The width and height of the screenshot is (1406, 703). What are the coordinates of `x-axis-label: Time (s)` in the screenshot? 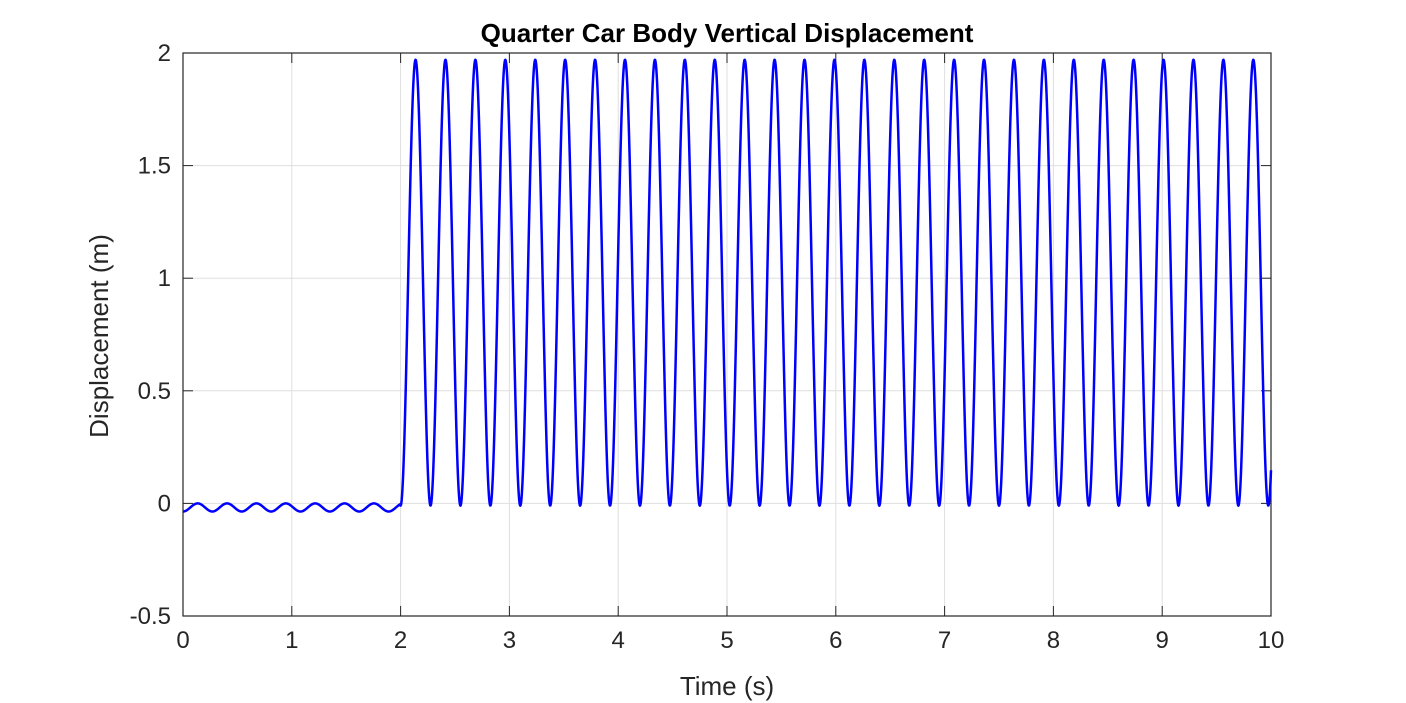 It's located at (727, 686).